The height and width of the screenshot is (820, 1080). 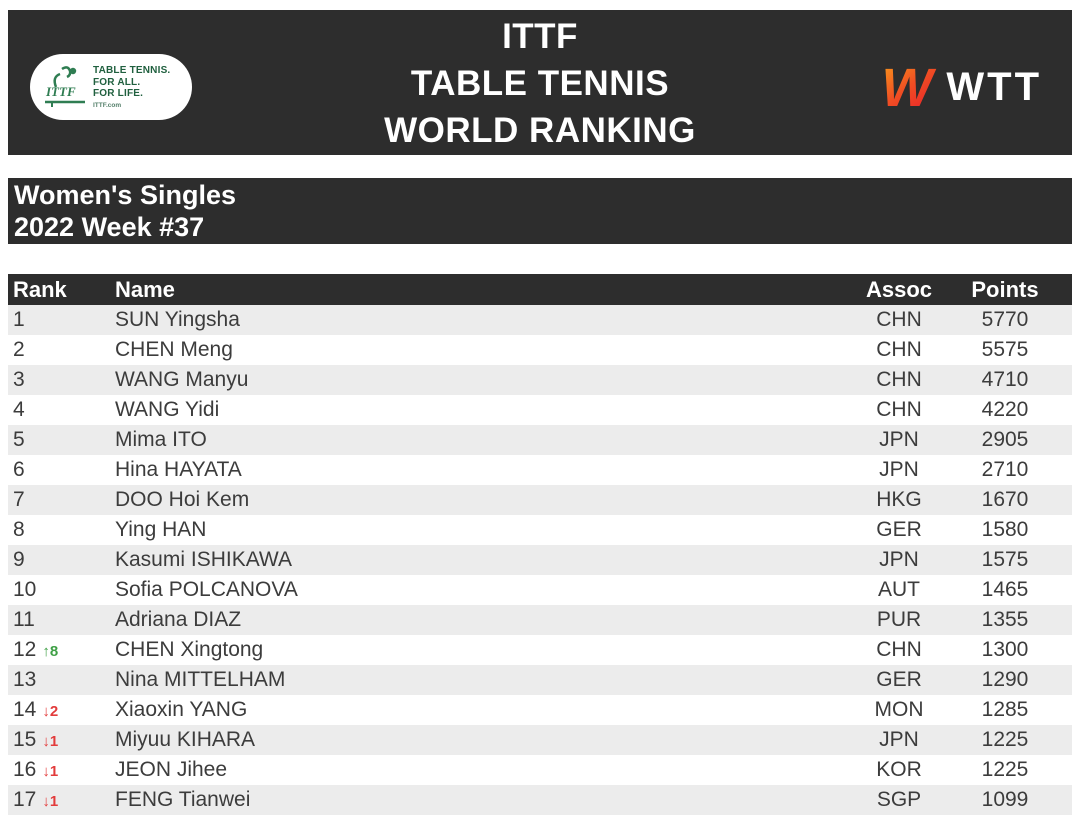 What do you see at coordinates (118, 94) in the screenshot?
I see `ittf-slogan-line: FOR LIFE.` at bounding box center [118, 94].